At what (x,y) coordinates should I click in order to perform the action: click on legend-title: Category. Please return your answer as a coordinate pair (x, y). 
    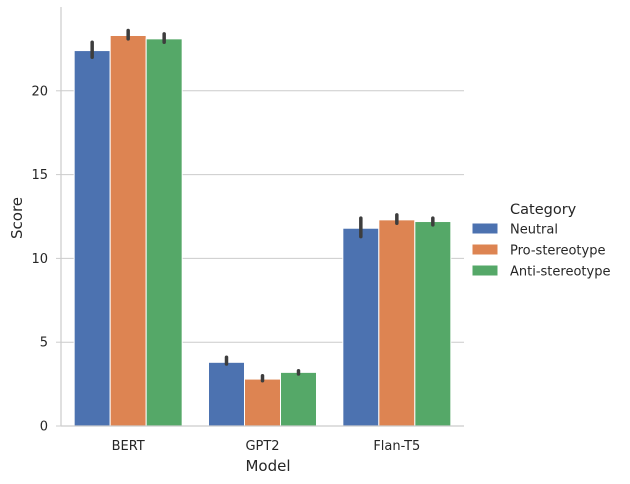
    Looking at the image, I should click on (543, 210).